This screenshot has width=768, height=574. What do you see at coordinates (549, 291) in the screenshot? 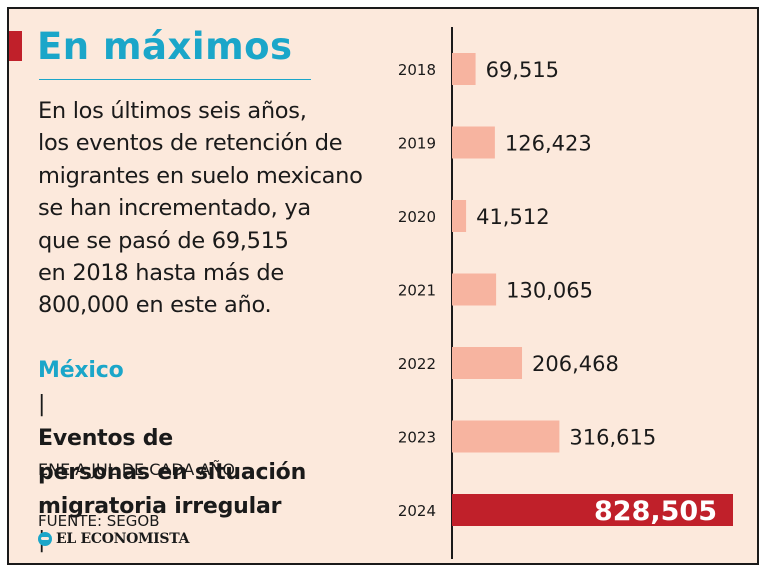
I see `value-label-2021: 130,065` at bounding box center [549, 291].